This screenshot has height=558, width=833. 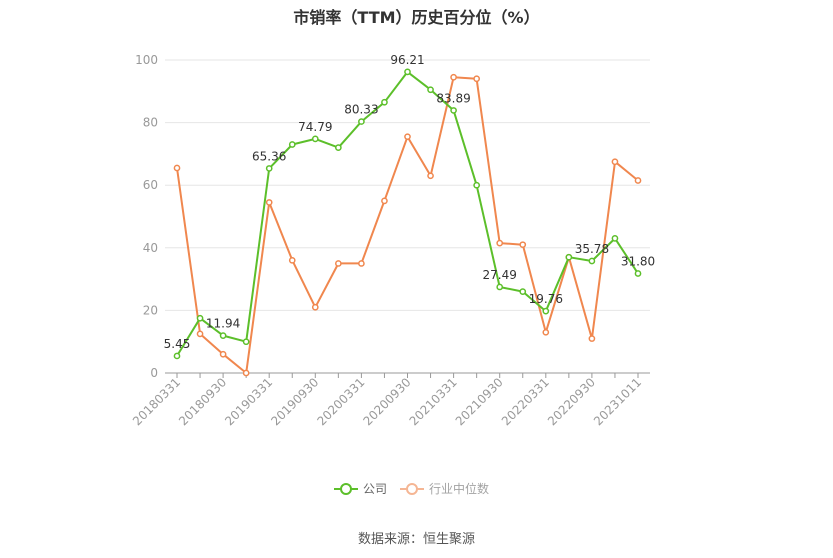 I want to click on y-tick-label: 0, so click(x=154, y=373).